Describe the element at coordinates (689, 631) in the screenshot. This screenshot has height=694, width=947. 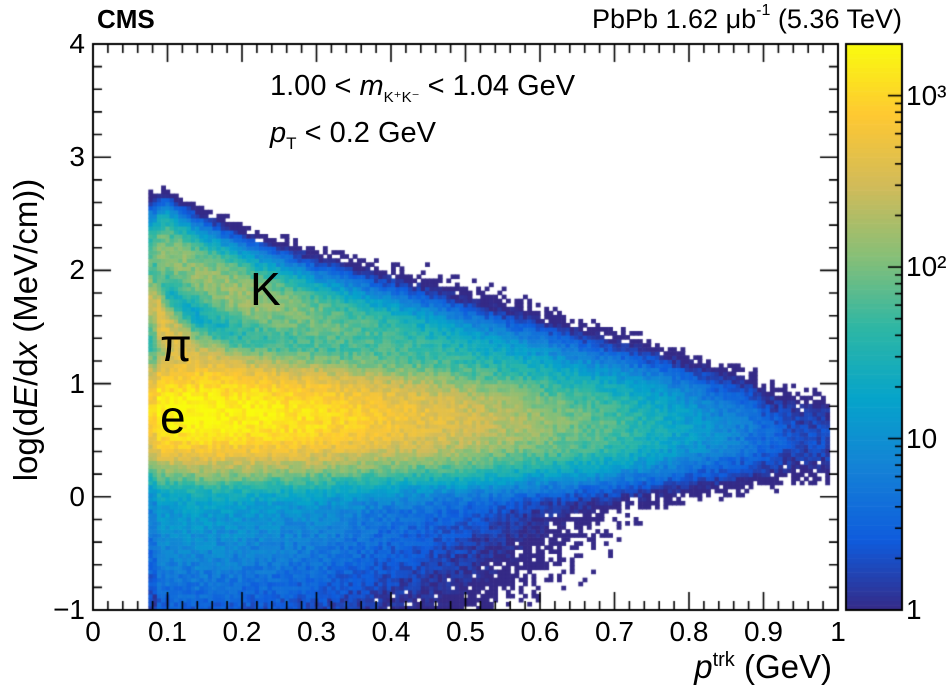
I see `x-tick-label: 0.8` at that location.